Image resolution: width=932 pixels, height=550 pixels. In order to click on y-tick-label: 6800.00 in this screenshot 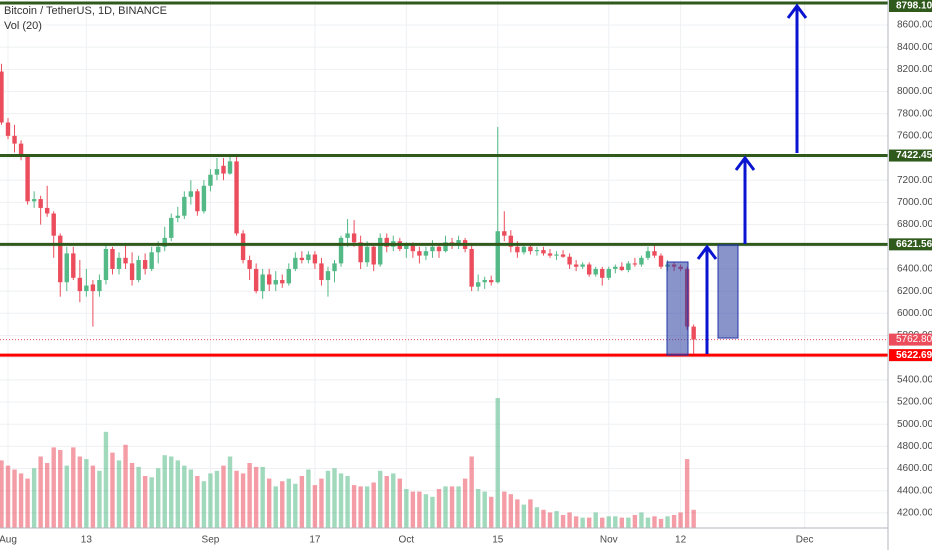, I will do `click(914, 224)`.